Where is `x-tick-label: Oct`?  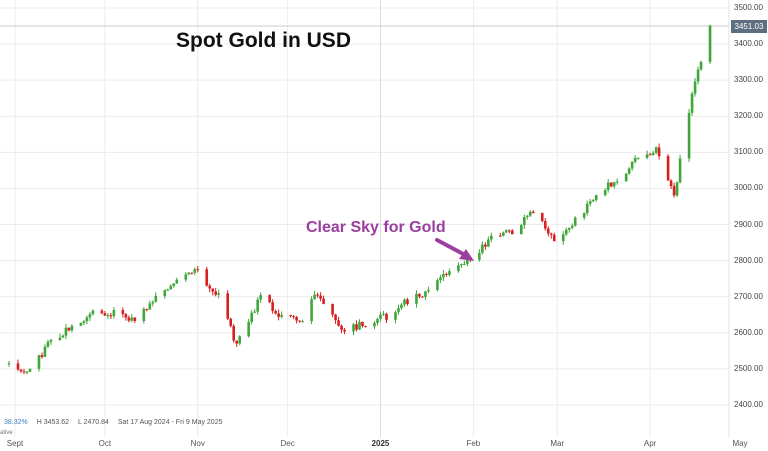
x-tick-label: Oct is located at coordinates (105, 443).